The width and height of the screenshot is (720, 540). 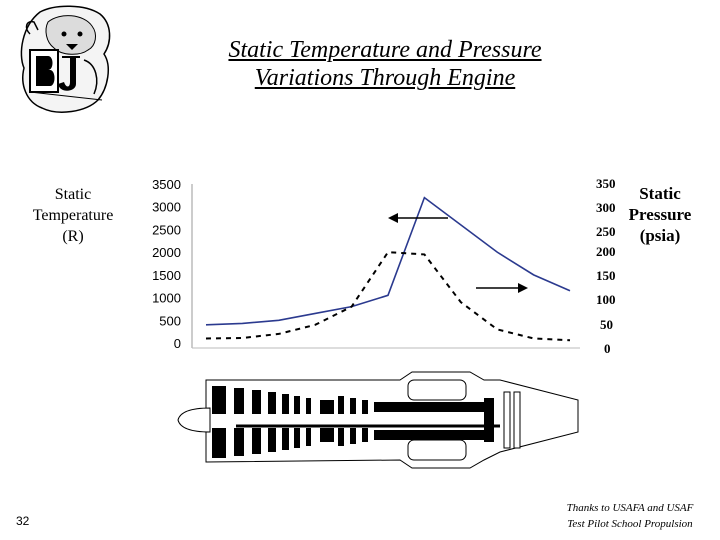 What do you see at coordinates (660, 235) in the screenshot?
I see `right-axis-label-line3: (psia)` at bounding box center [660, 235].